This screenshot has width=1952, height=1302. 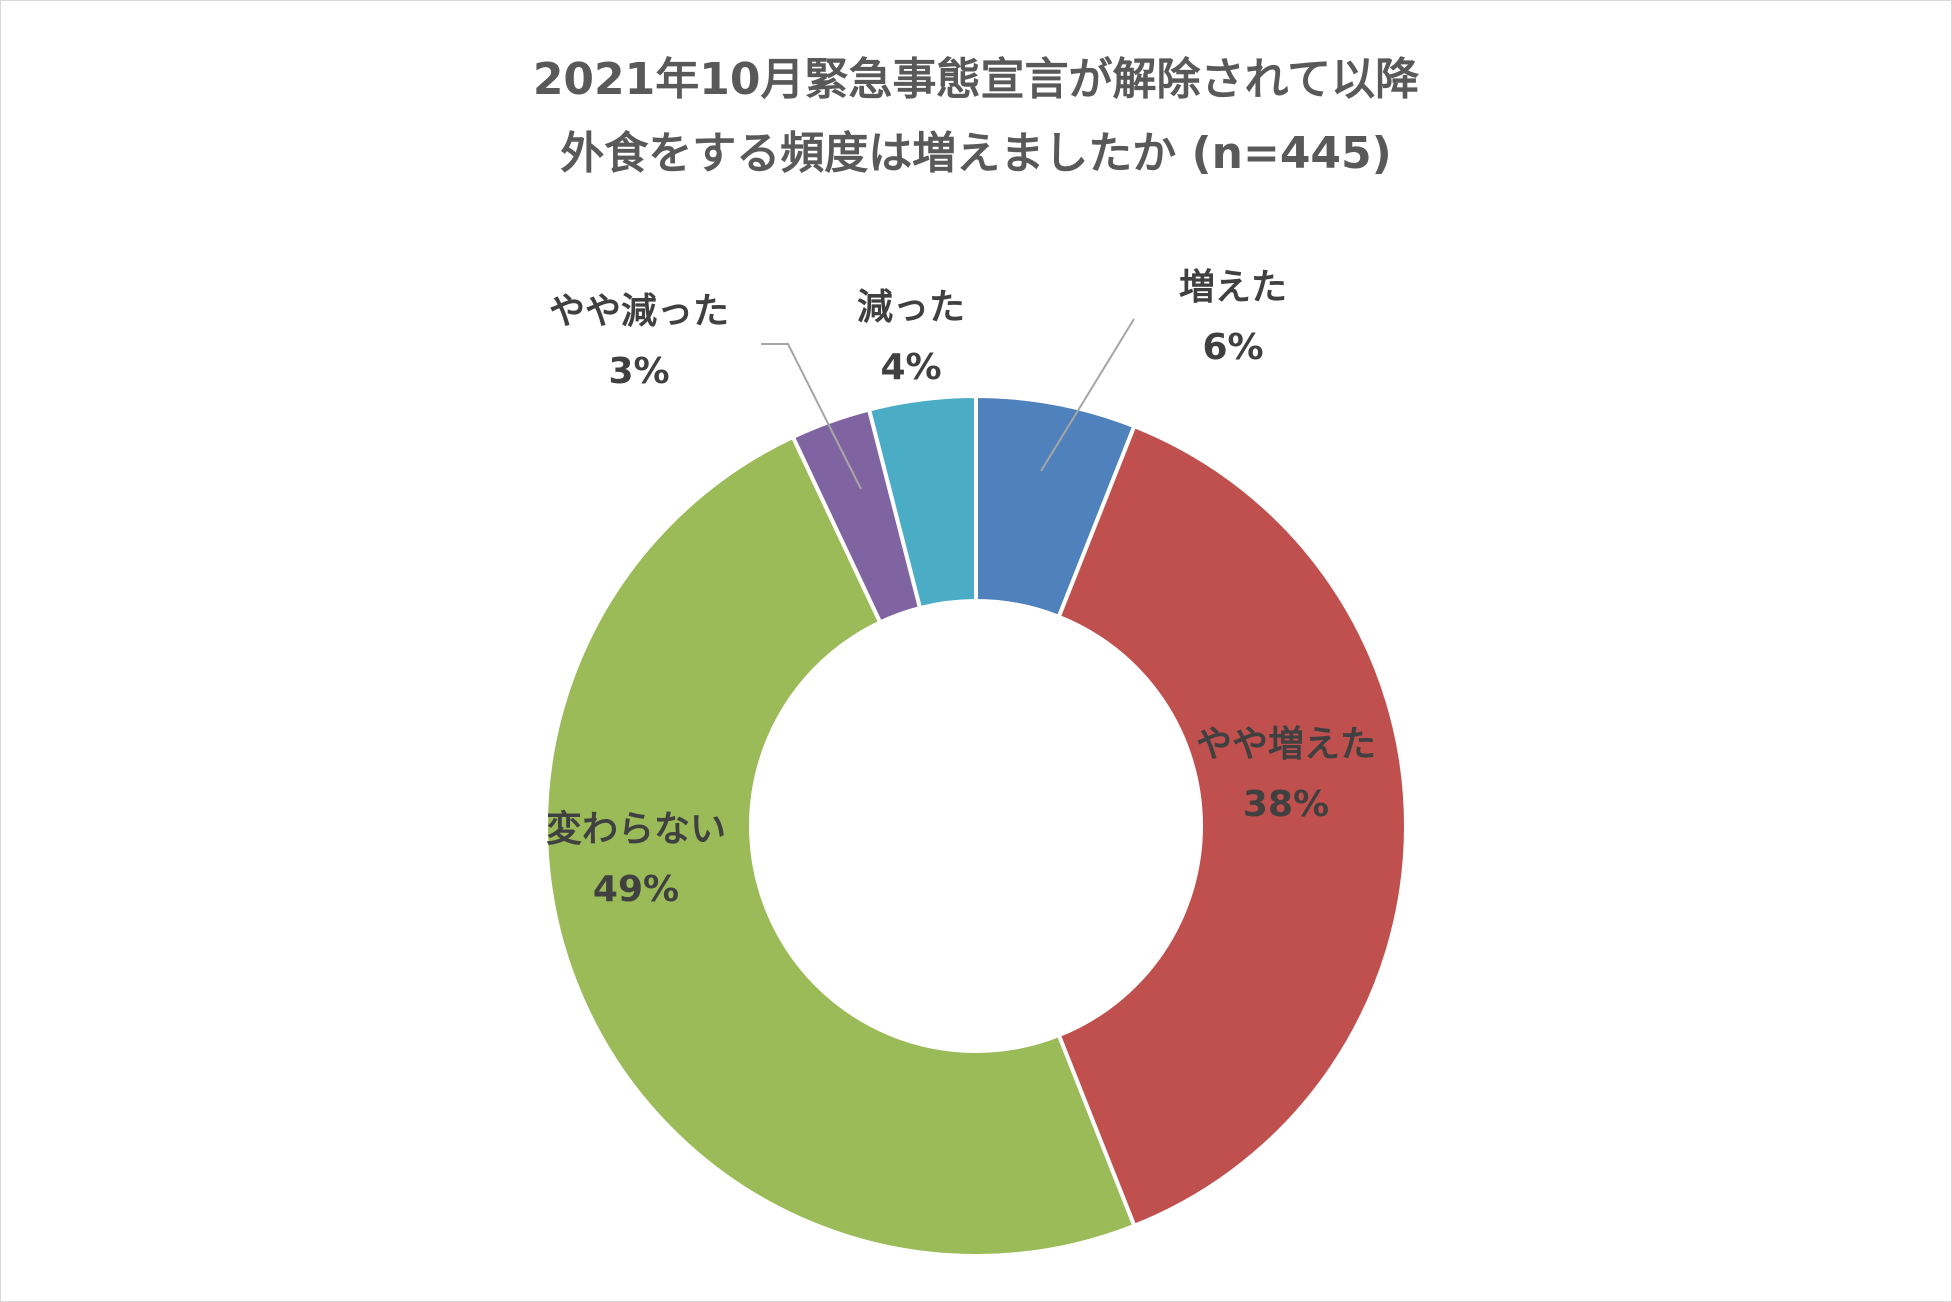 What do you see at coordinates (910, 367) in the screenshot?
I see `slice-value-label: 4%` at bounding box center [910, 367].